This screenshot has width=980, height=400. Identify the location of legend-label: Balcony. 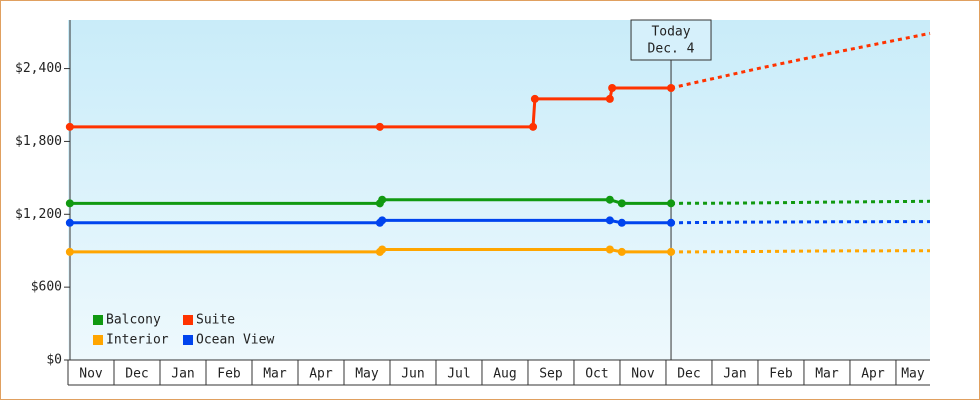
(133, 320).